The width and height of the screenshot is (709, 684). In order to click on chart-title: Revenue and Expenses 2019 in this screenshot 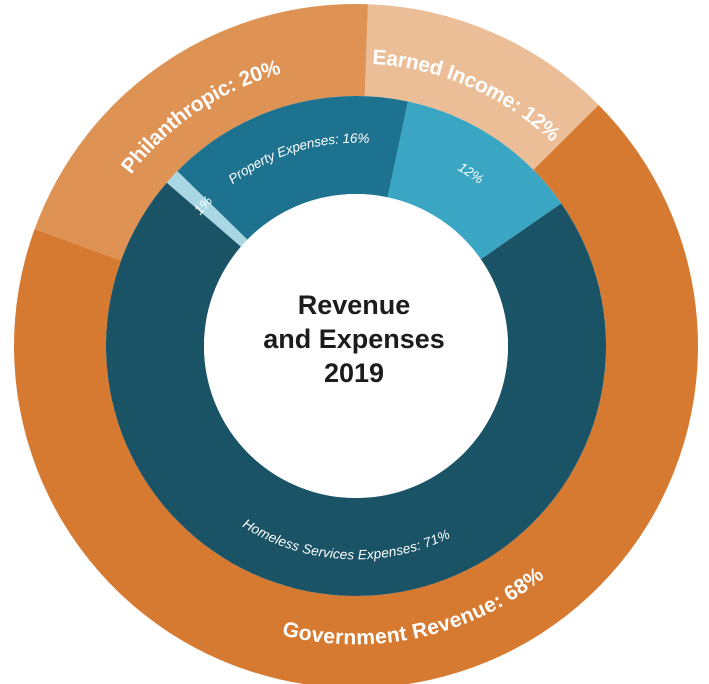, I will do `click(354, 339)`.